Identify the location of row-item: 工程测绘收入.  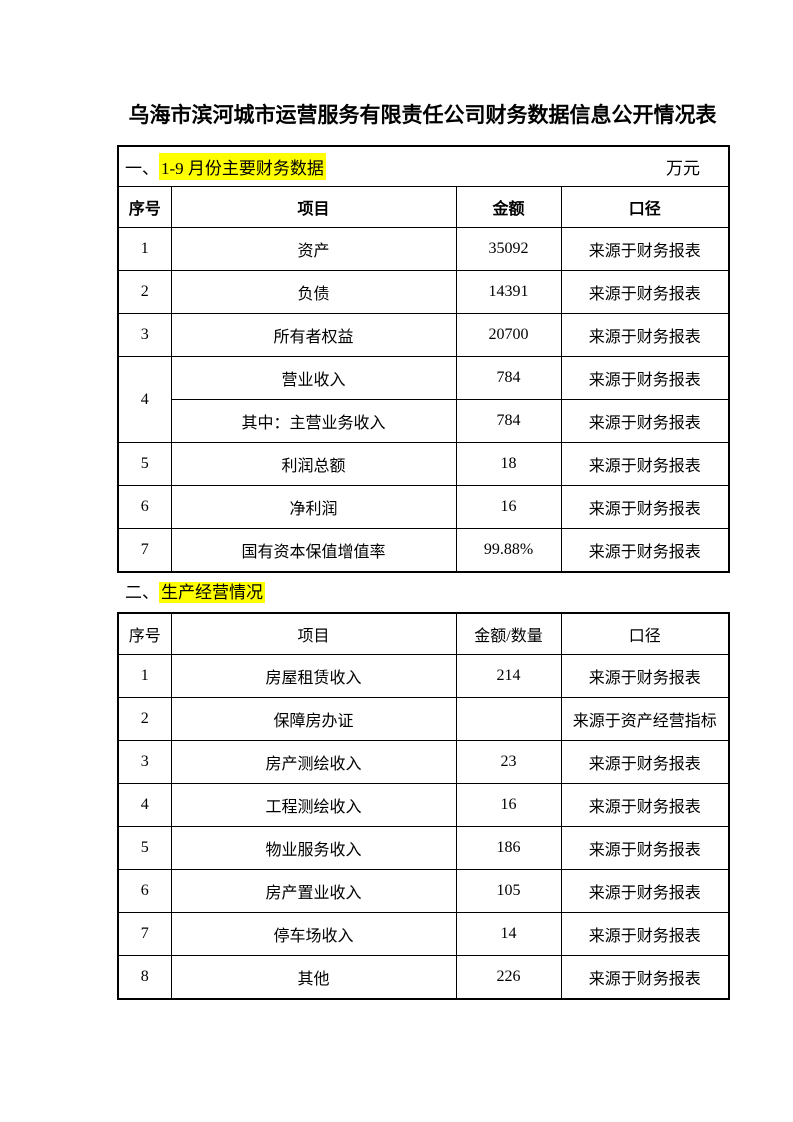
(313, 805).